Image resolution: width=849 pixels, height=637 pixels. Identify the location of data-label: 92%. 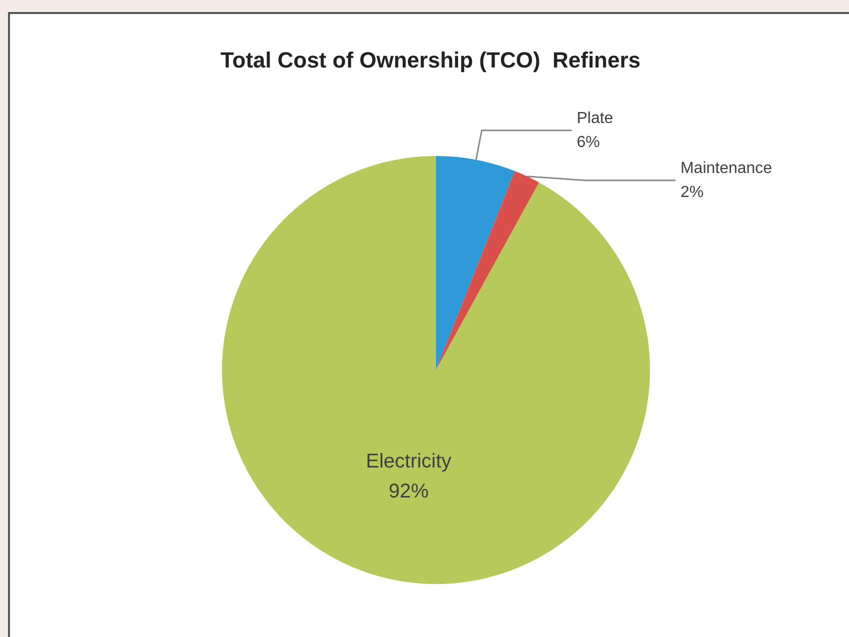
(408, 491).